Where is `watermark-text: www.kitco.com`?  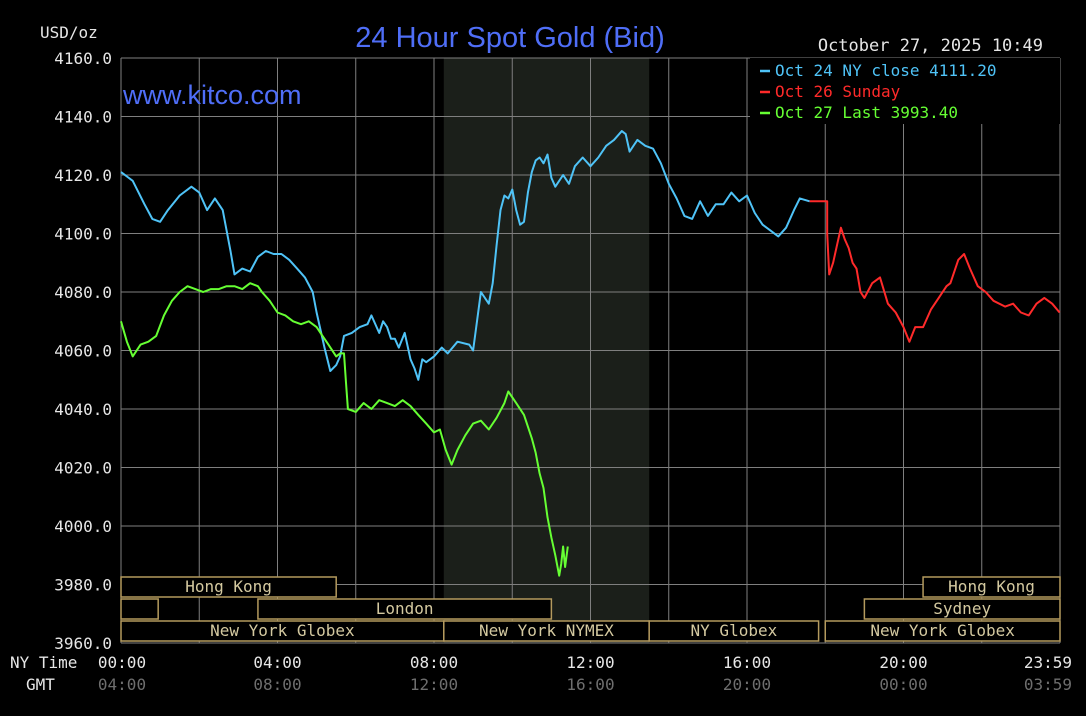 watermark-text: www.kitco.com is located at coordinates (212, 95).